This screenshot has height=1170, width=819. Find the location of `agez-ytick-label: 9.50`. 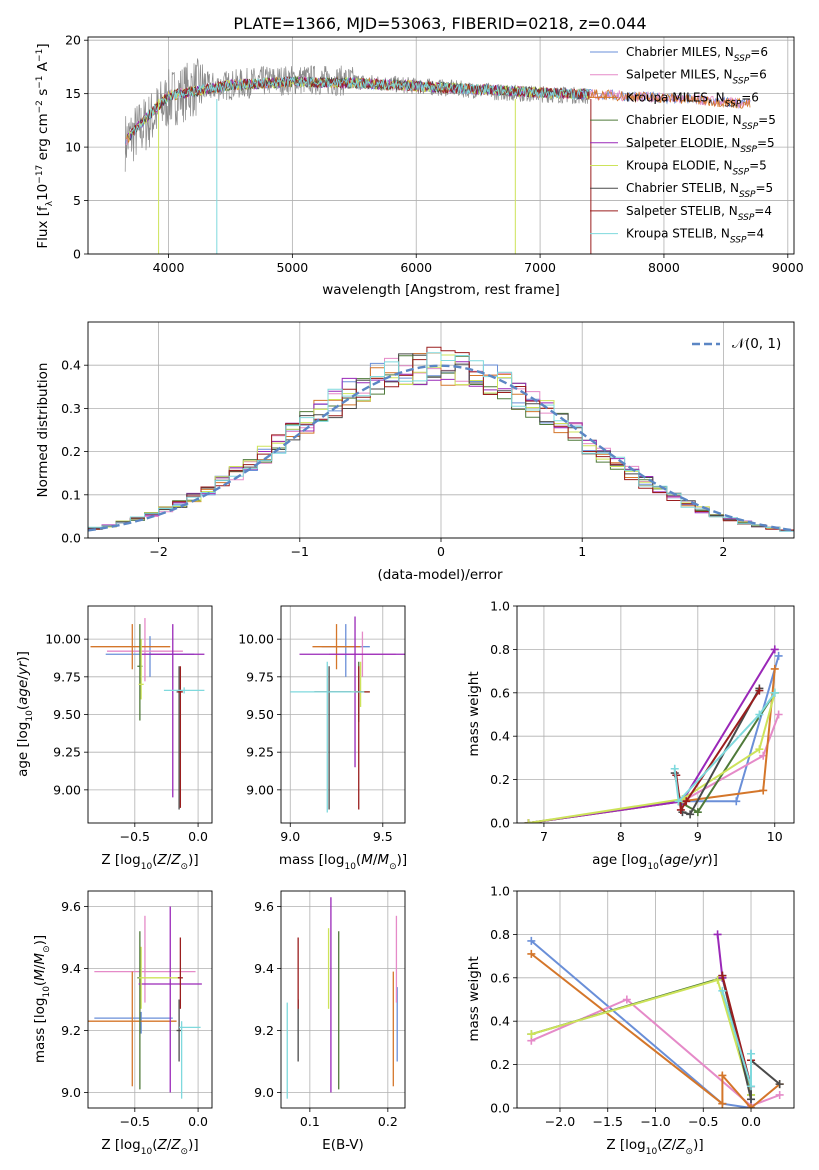

agez-ytick-label: 9.50 is located at coordinates (67, 714).